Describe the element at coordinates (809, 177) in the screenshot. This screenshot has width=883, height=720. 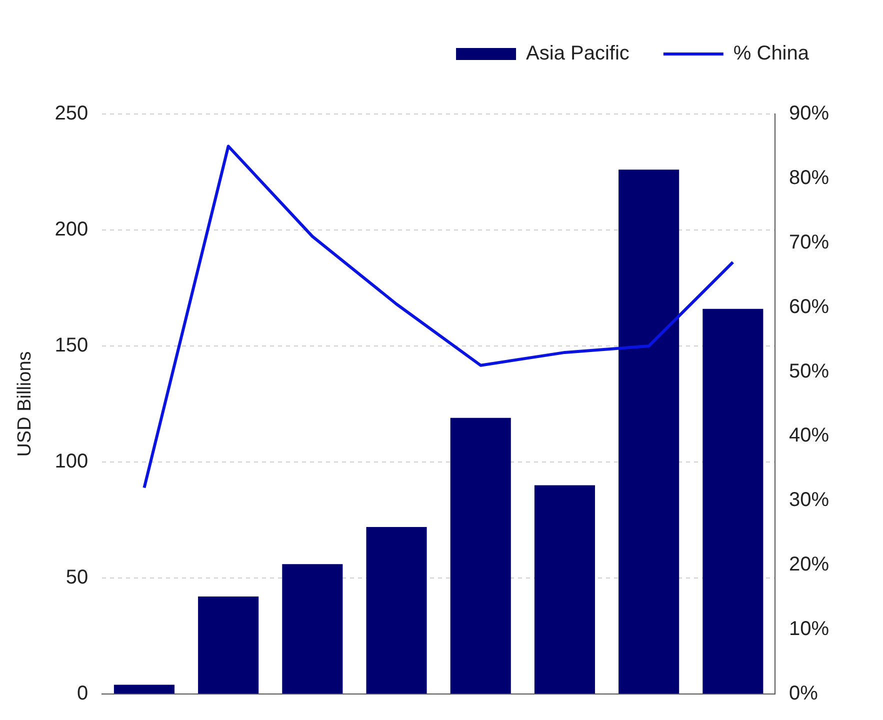
I see `y2-tick-label: 80%` at that location.